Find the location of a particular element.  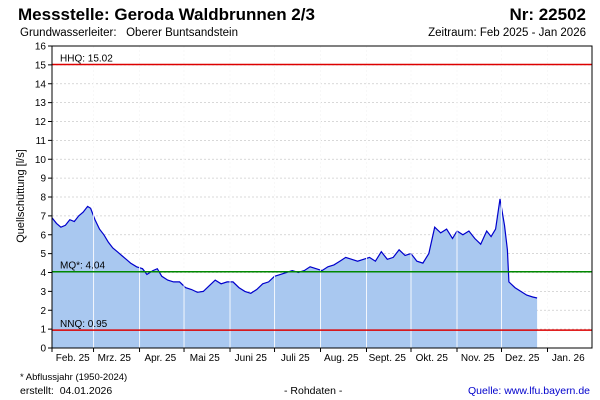

chart-title: Messstelle: Geroda Waldbrunnen 2/3 is located at coordinates (166, 14).